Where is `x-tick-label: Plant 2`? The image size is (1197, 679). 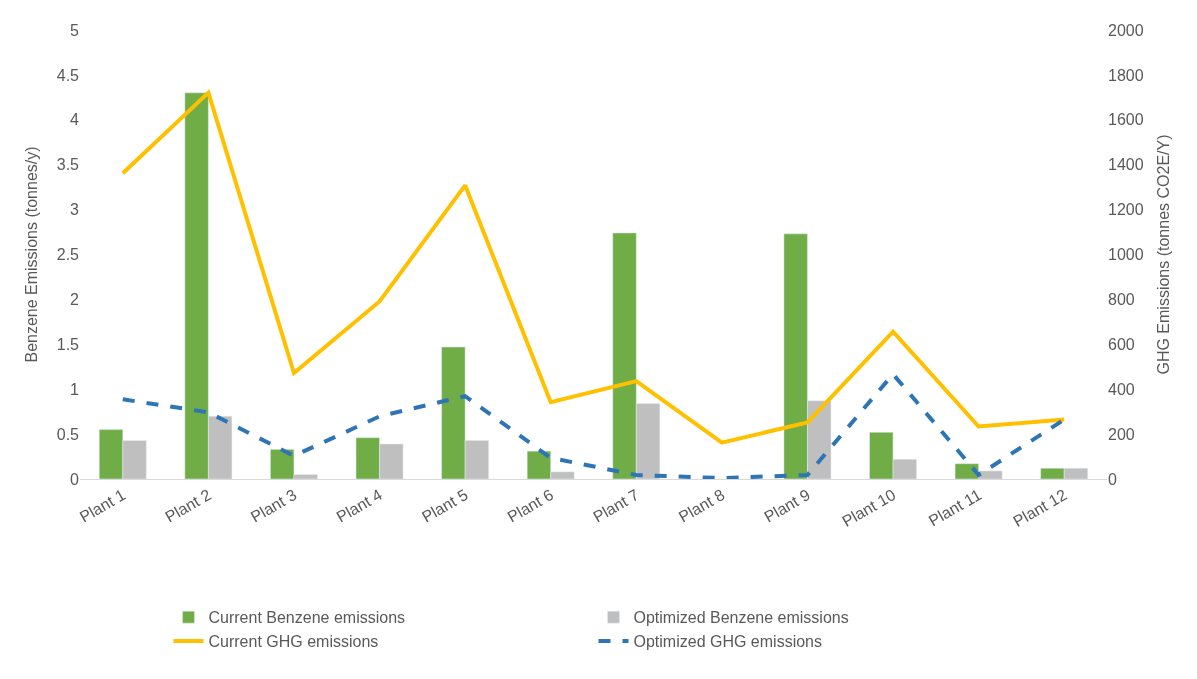 x-tick-label: Plant 2 is located at coordinates (188, 505).